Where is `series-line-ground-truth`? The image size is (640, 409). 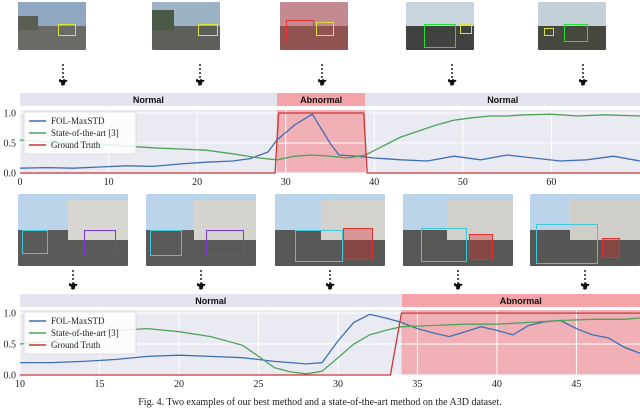
series-line-ground-truth is located at coordinates (330, 143).